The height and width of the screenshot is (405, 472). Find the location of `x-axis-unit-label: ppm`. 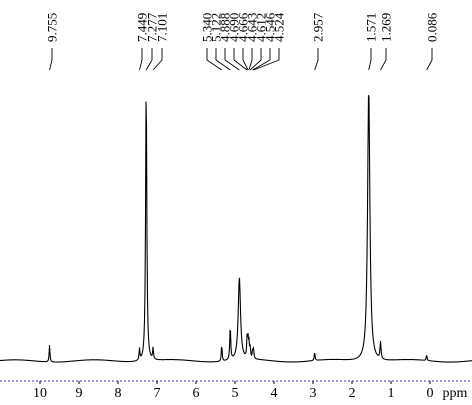

x-axis-unit-label: ppm is located at coordinates (455, 393).